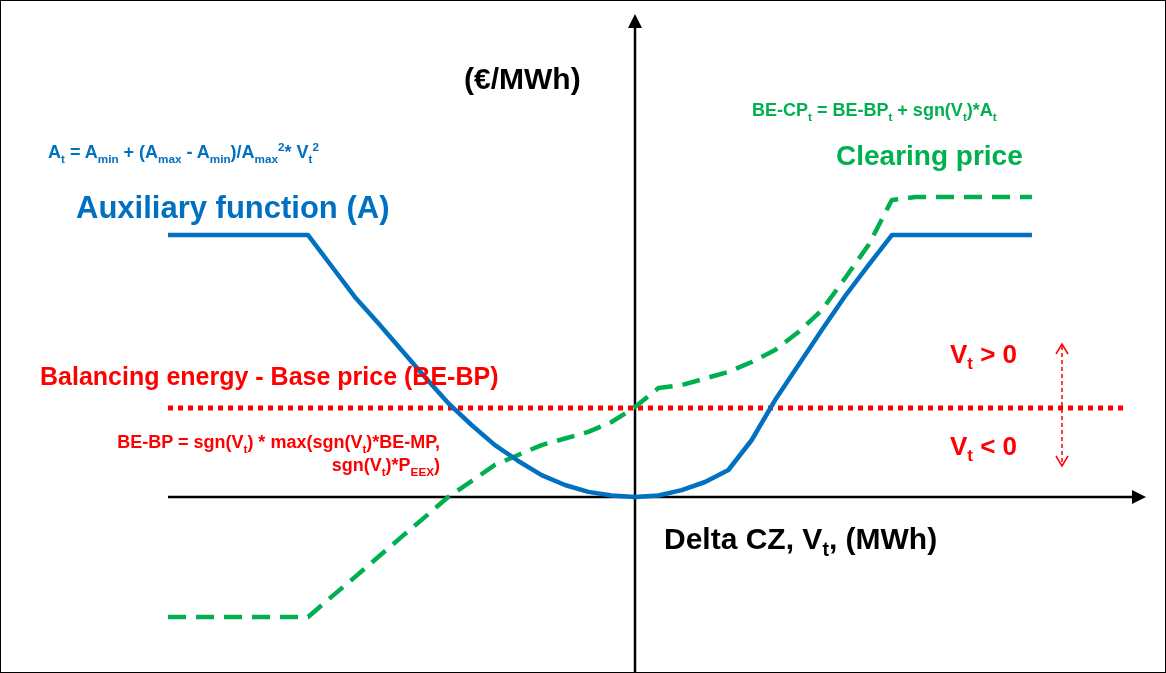 The image size is (1166, 673). Describe the element at coordinates (874, 112) in the screenshot. I see `text: BE-CP$_{t}$ = BE-BP$_{t}$ + sgn(V$_{t}$)*A$_{t}$` at that location.